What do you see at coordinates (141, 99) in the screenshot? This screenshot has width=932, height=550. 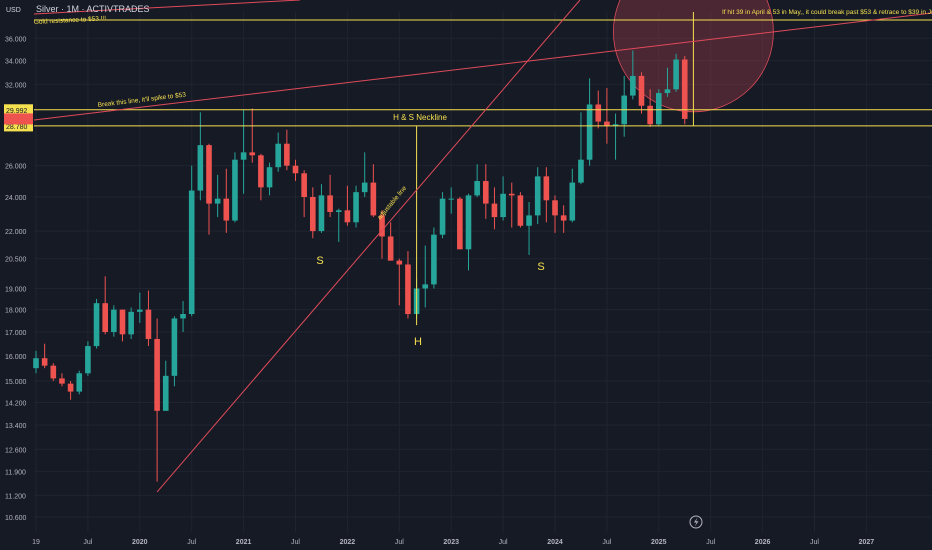 I see `break-line-label: Break this line, it'll spike to $53` at bounding box center [141, 99].